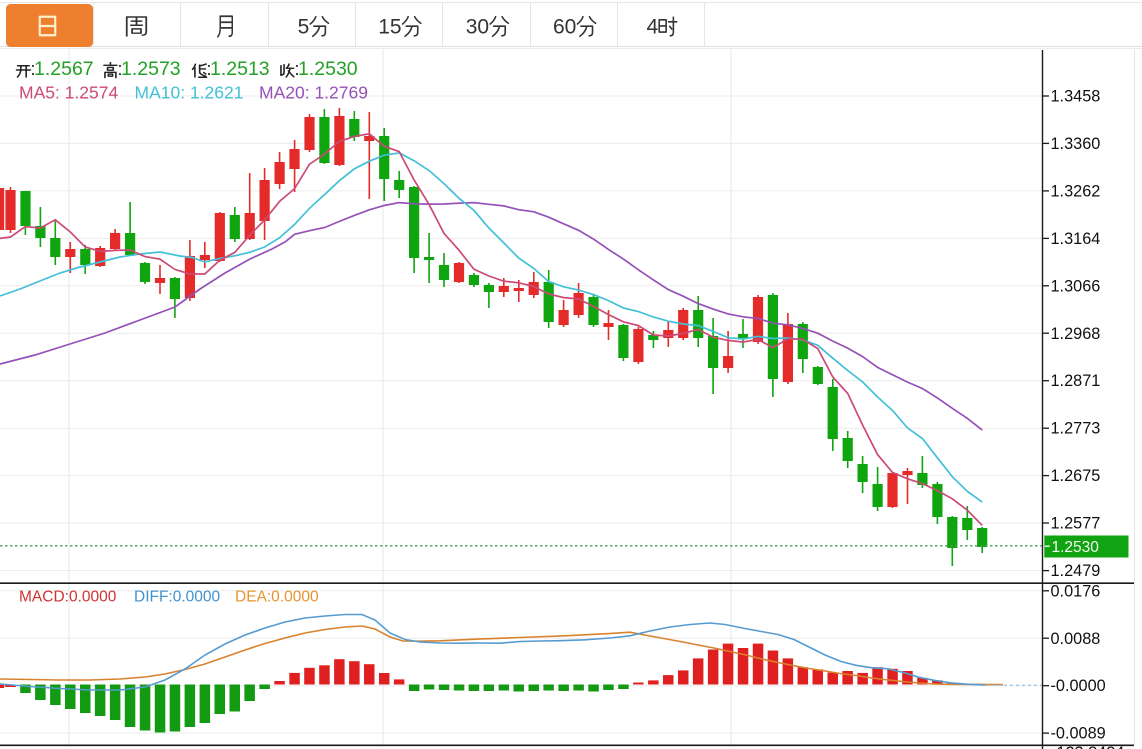  What do you see at coordinates (389, 27) in the screenshot?
I see `svg-text: 15` at bounding box center [389, 27].